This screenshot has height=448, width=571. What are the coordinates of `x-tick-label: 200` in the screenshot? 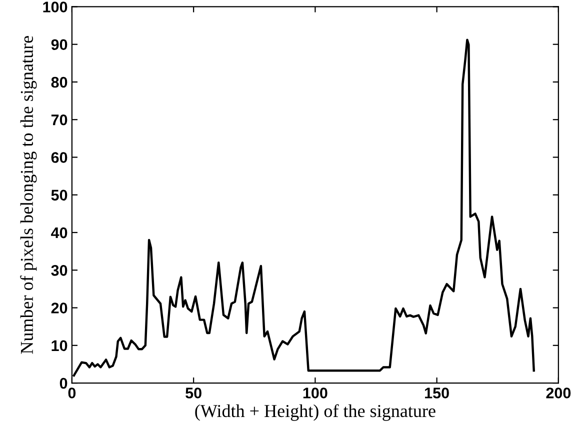 It's located at (558, 393).